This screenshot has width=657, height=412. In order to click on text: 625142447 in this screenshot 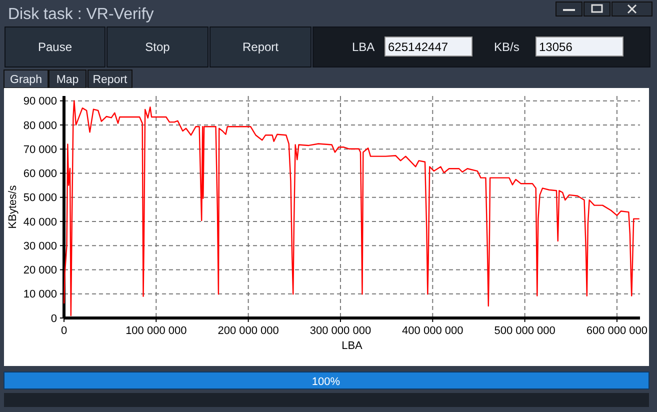, I will do `click(418, 47)`.